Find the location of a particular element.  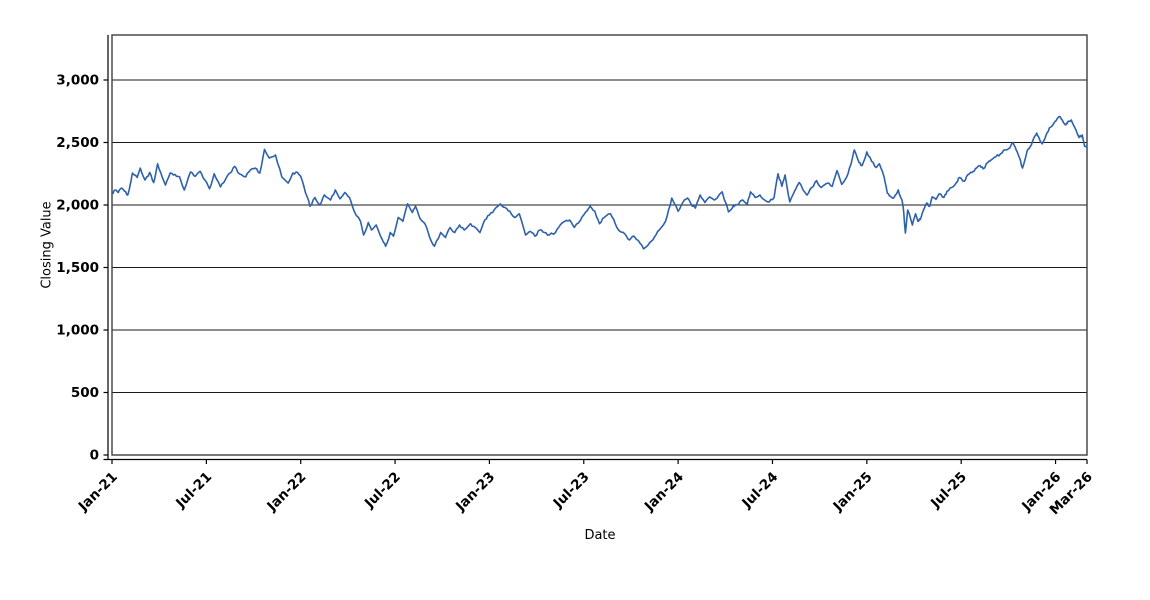

y-tick-label: 3,000 is located at coordinates (77, 81).